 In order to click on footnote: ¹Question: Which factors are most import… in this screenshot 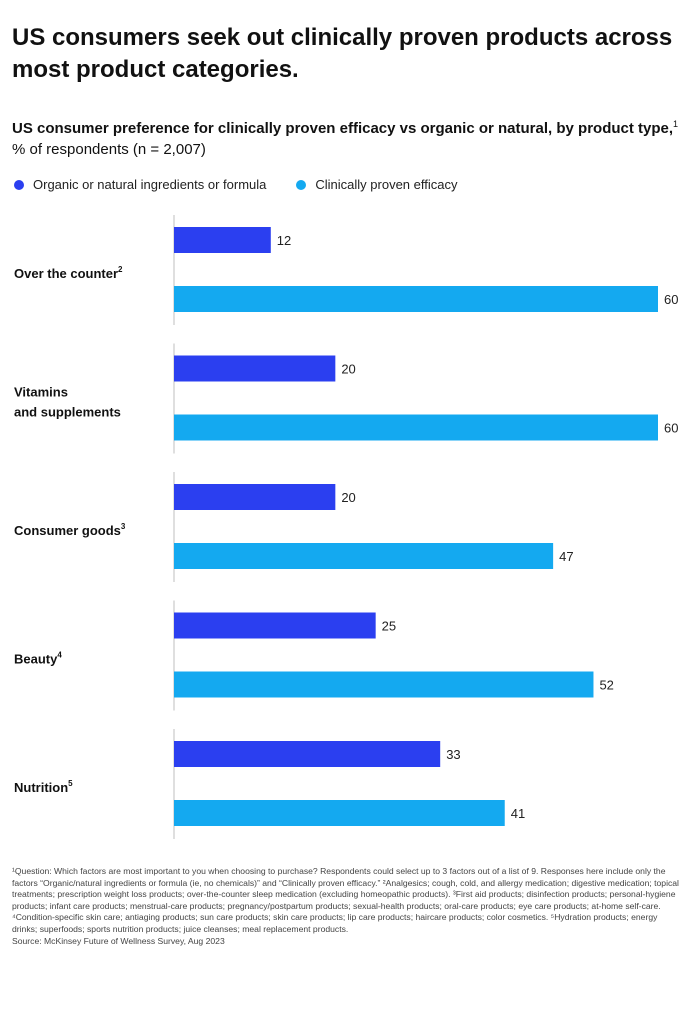, I will do `click(348, 906)`.